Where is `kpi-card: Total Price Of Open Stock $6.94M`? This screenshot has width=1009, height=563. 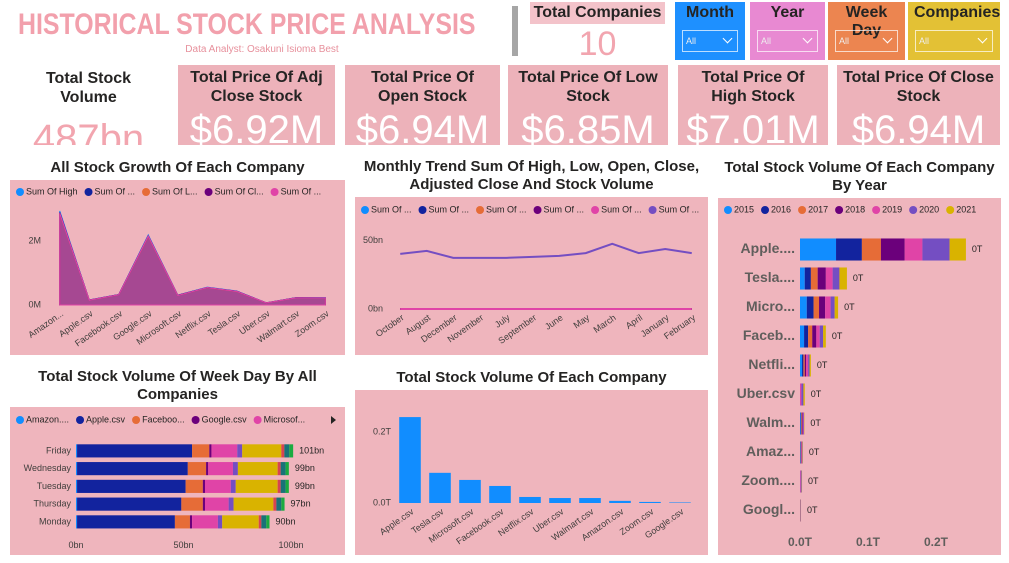
kpi-card: Total Price Of Open Stock $6.94M is located at coordinates (422, 105).